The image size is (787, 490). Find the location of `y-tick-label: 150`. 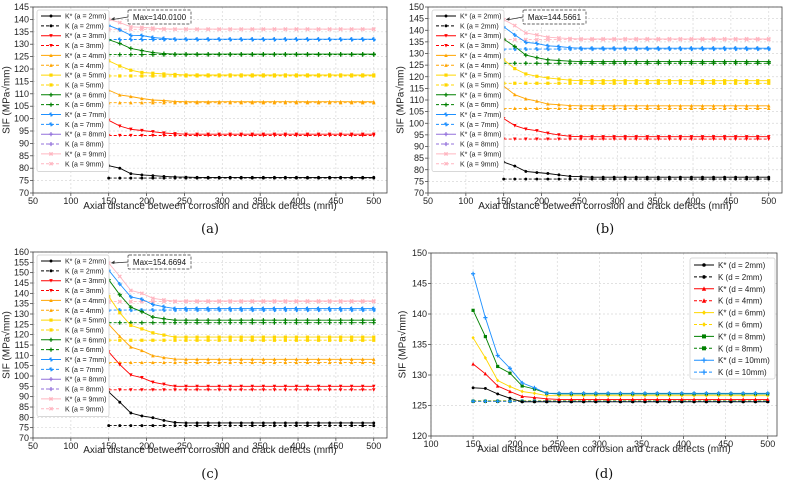

y-tick-label: 150 is located at coordinates (419, 253).